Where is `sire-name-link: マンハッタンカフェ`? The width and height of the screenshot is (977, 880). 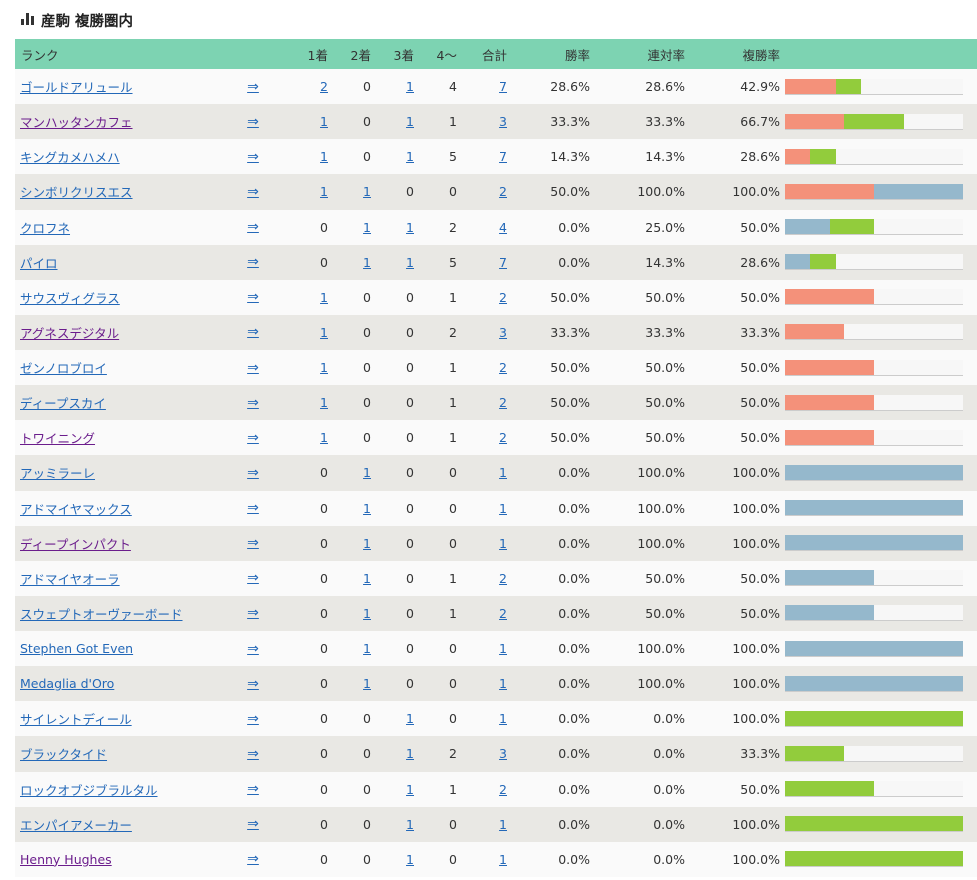 sire-name-link: マンハッタンカフェ is located at coordinates (76, 123).